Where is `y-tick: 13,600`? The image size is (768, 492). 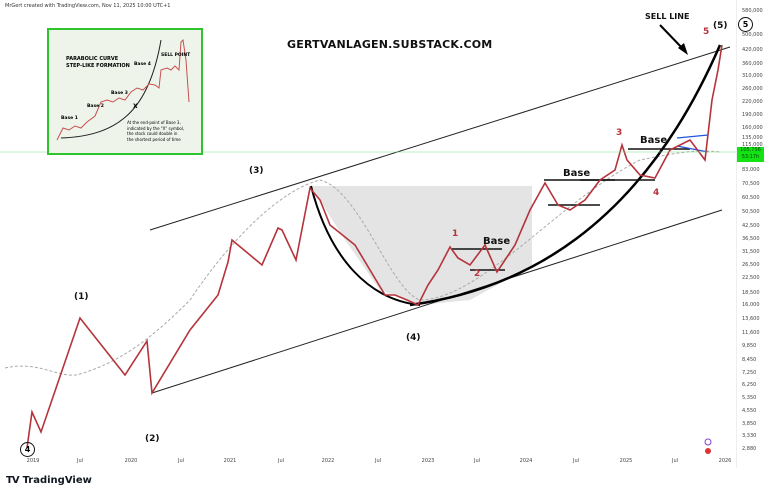
y-tick: 13,600 is located at coordinates (751, 319).